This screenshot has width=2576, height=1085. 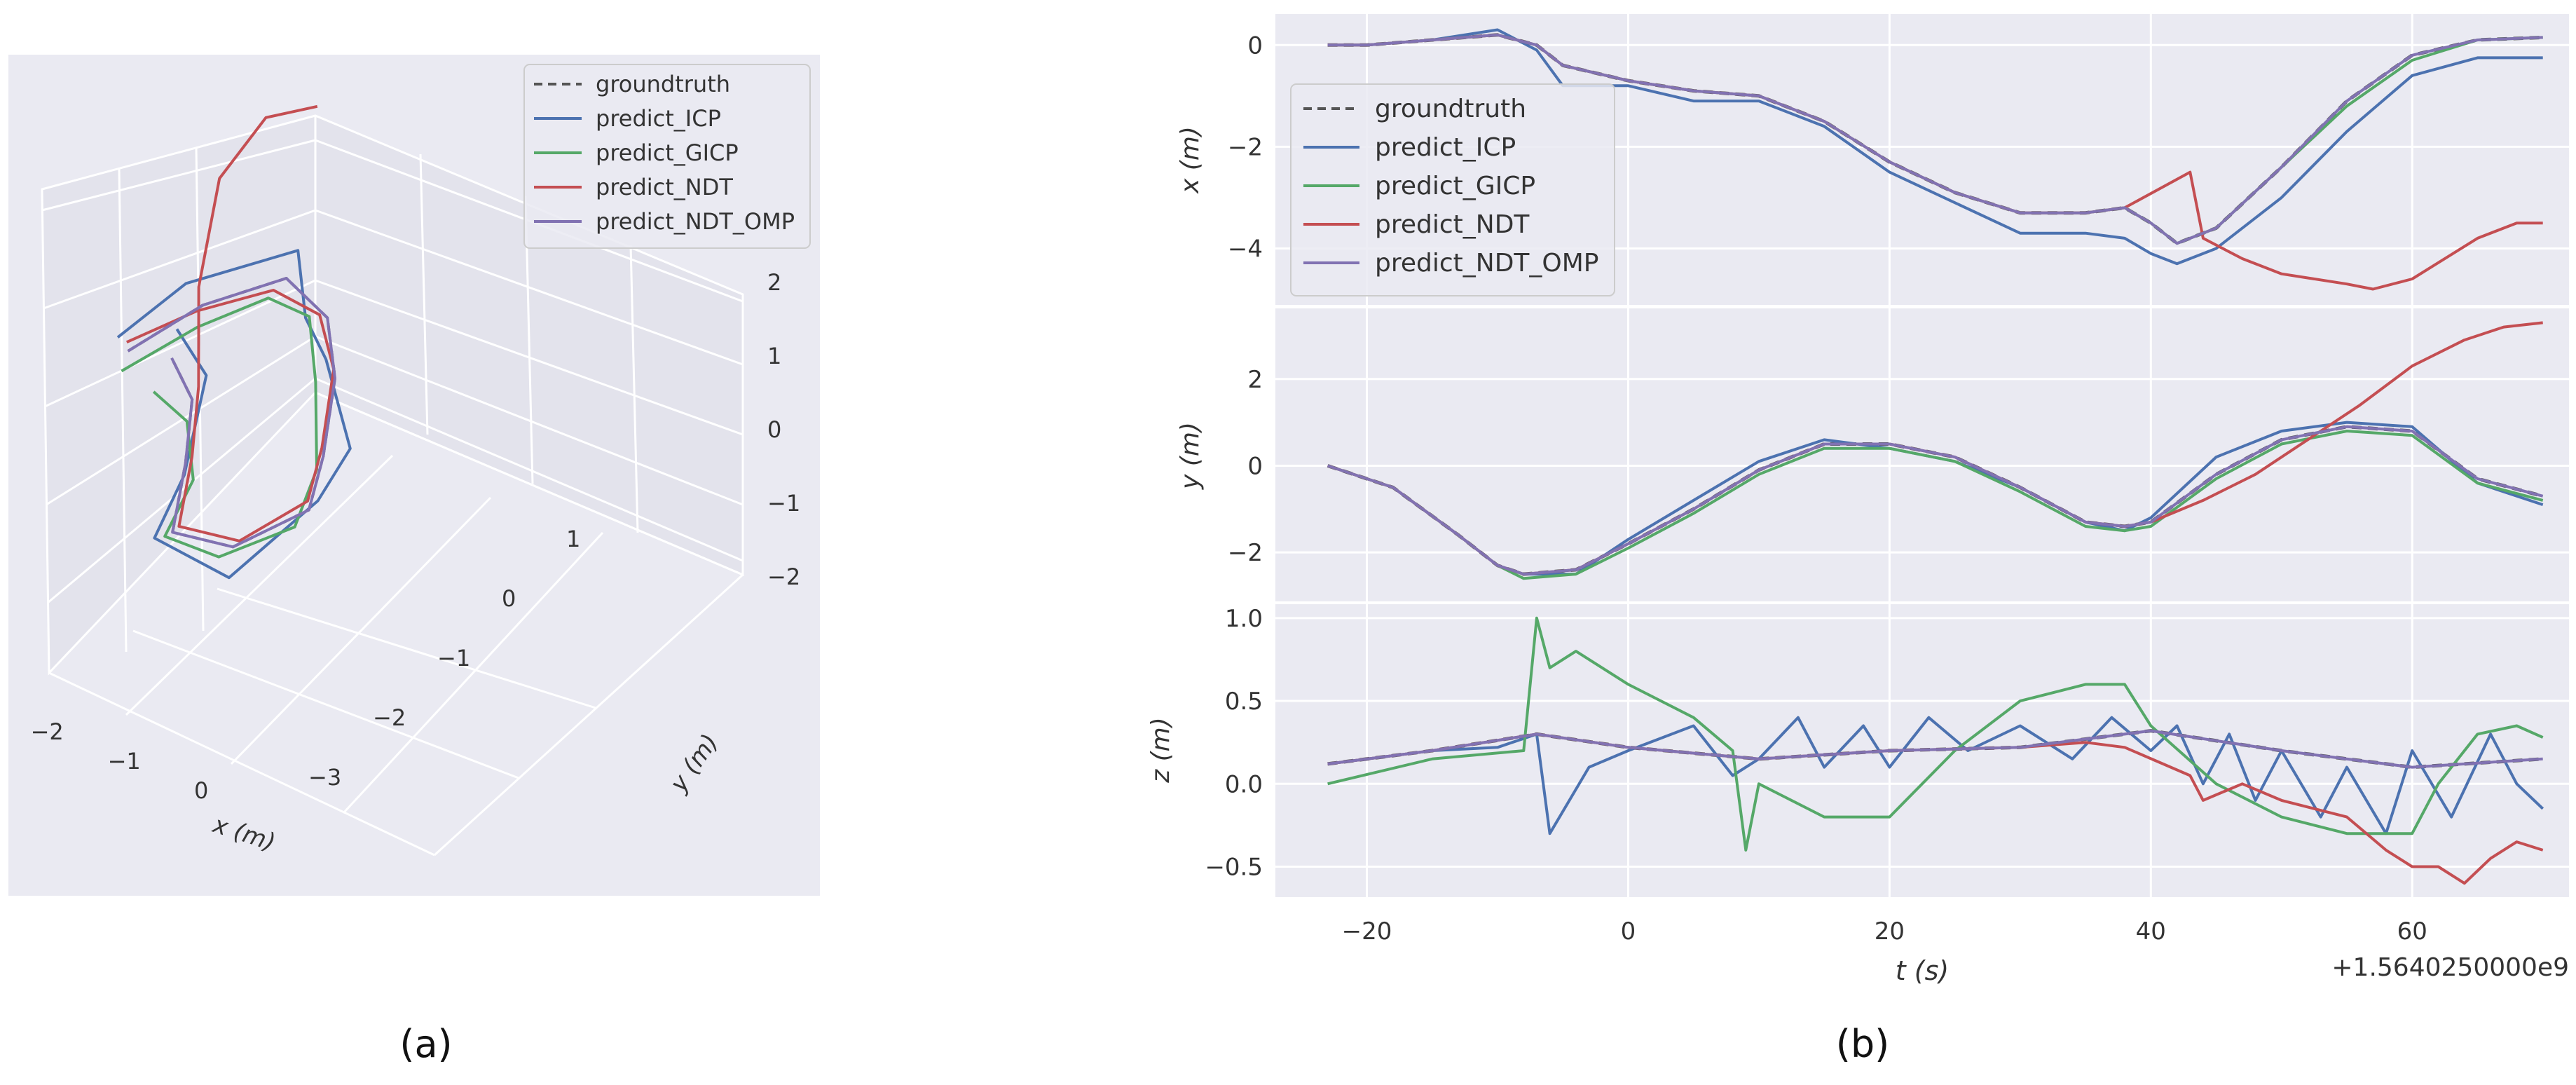 I want to click on panel-b-caption: (b), so click(x=1863, y=1044).